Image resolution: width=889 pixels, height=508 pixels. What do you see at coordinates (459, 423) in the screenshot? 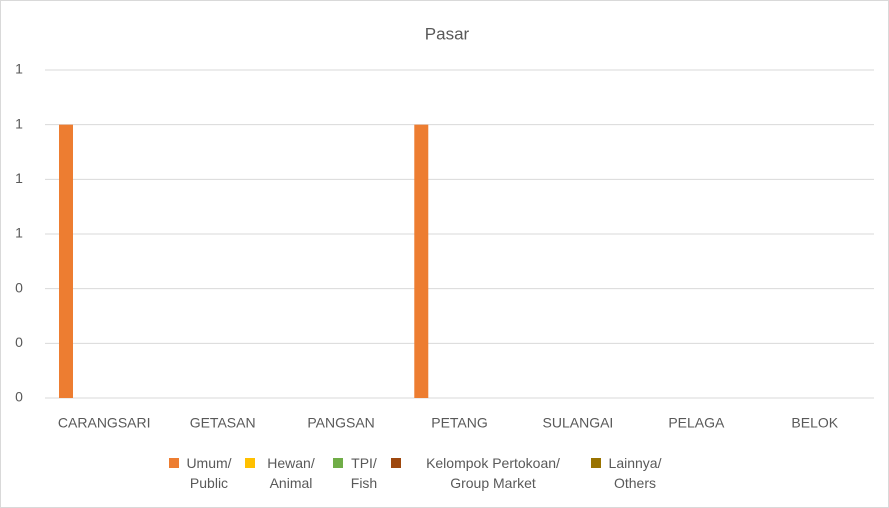
I see `x-tick-label: PETANG` at bounding box center [459, 423].